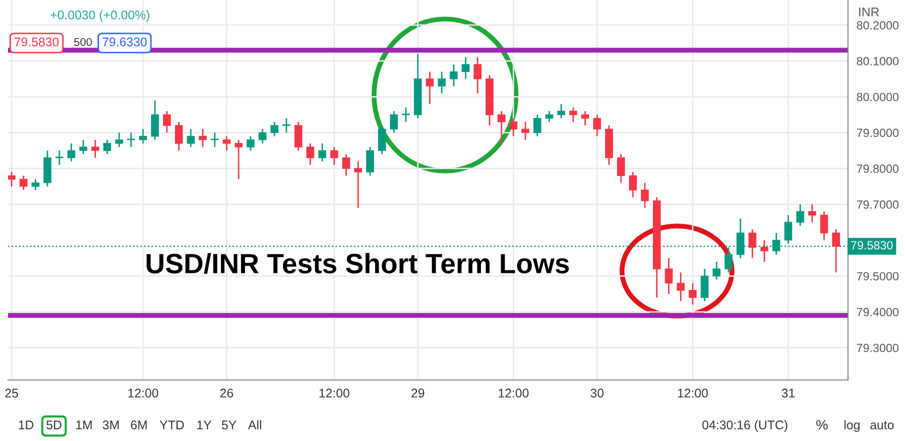 The width and height of the screenshot is (905, 441). Describe the element at coordinates (11, 393) in the screenshot. I see `x-tick-label: 25` at that location.